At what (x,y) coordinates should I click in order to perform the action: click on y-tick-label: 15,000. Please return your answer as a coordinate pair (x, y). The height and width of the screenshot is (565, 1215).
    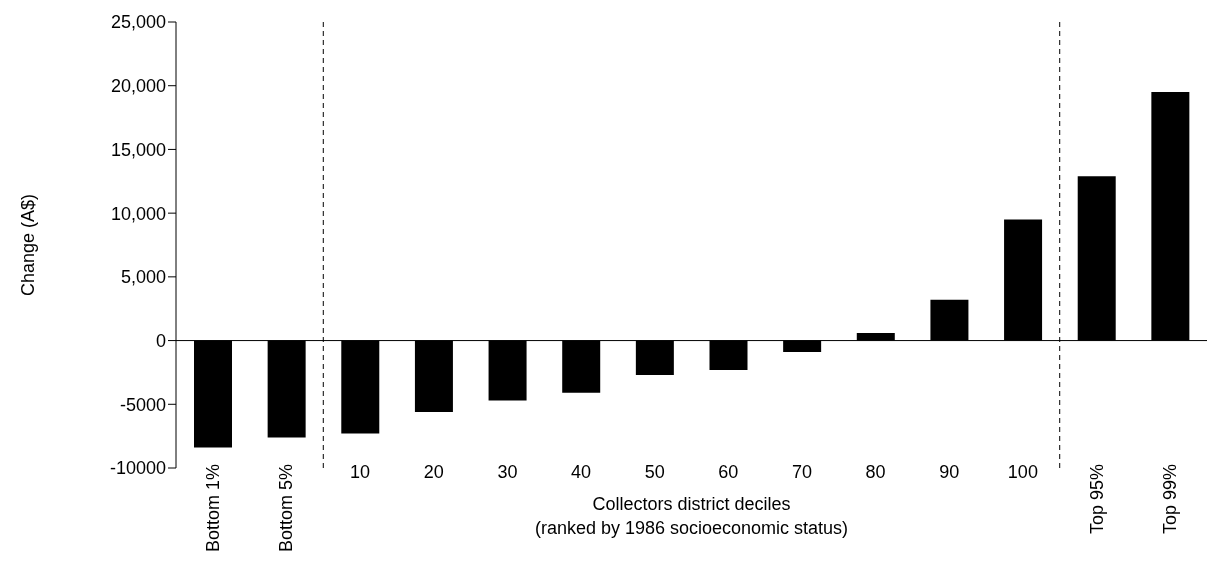
    Looking at the image, I should click on (138, 149).